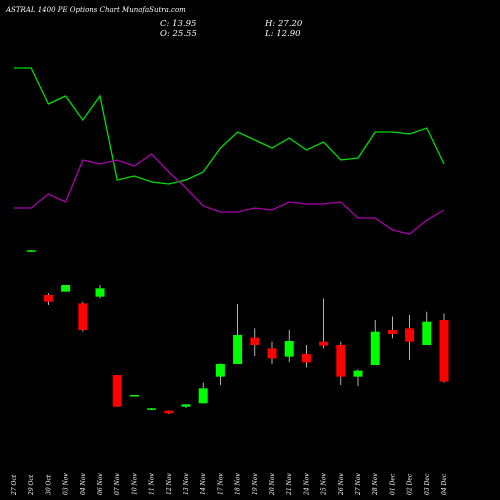 The height and width of the screenshot is (500, 500). I want to click on x-tick-label: 13 Nov, so click(186, 484).